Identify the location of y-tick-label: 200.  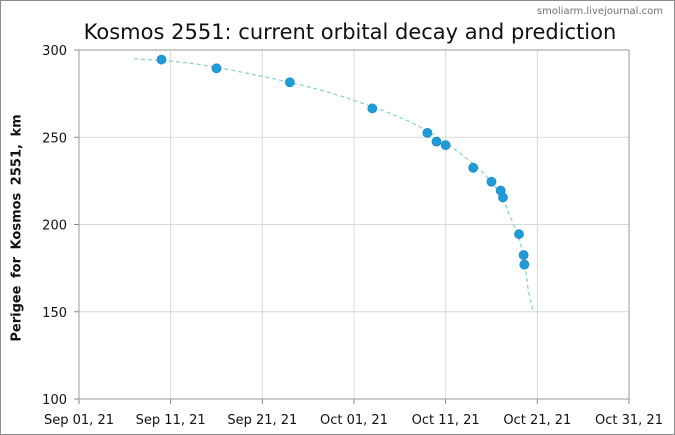
(54, 226).